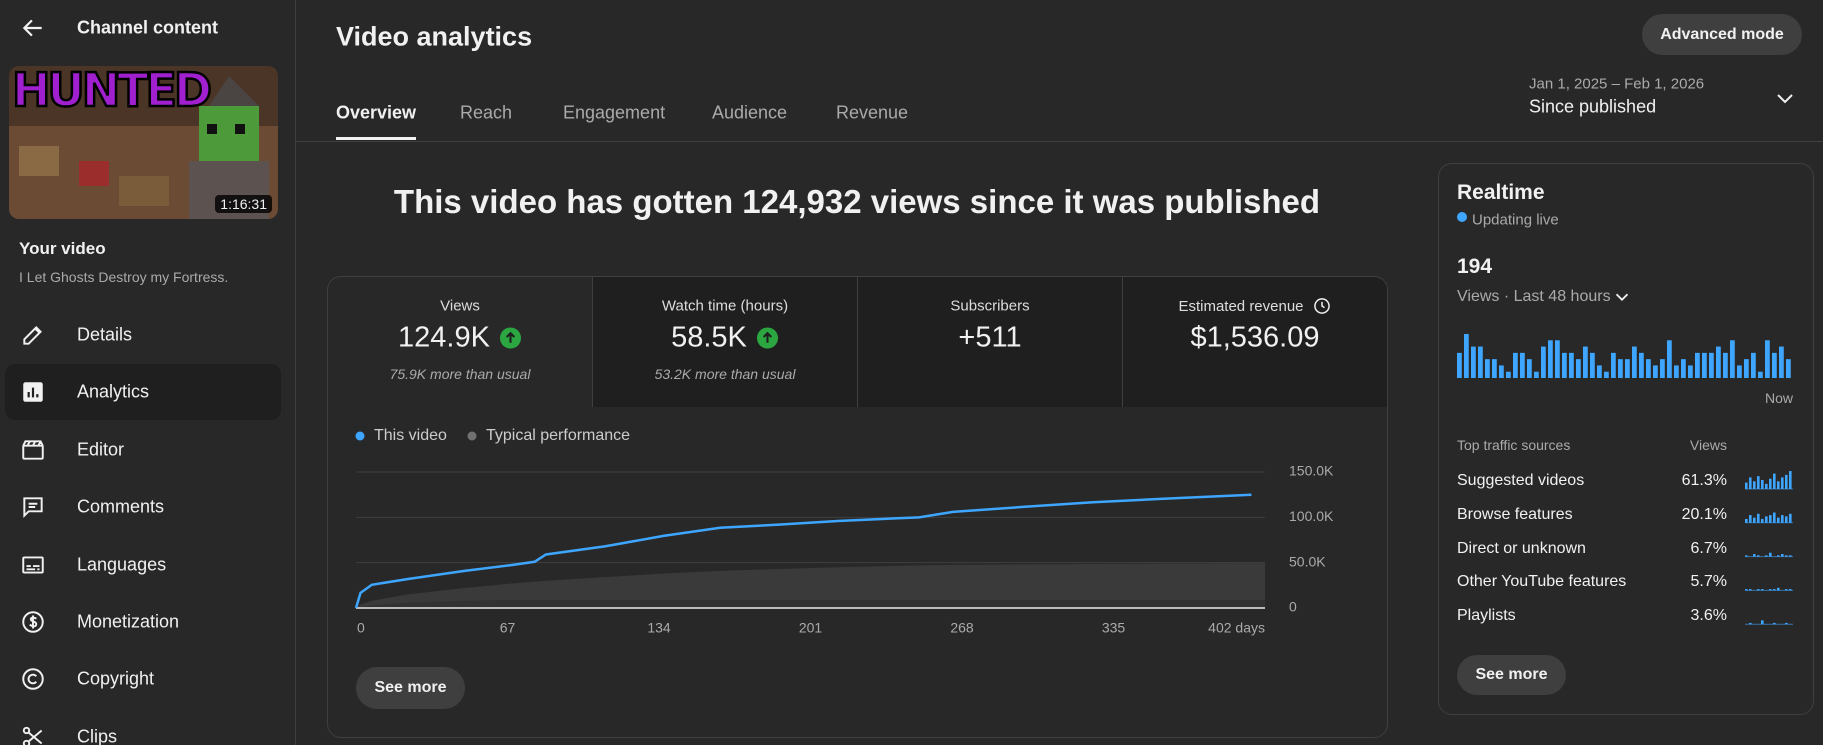  I want to click on see-more-button: See more, so click(410, 688).